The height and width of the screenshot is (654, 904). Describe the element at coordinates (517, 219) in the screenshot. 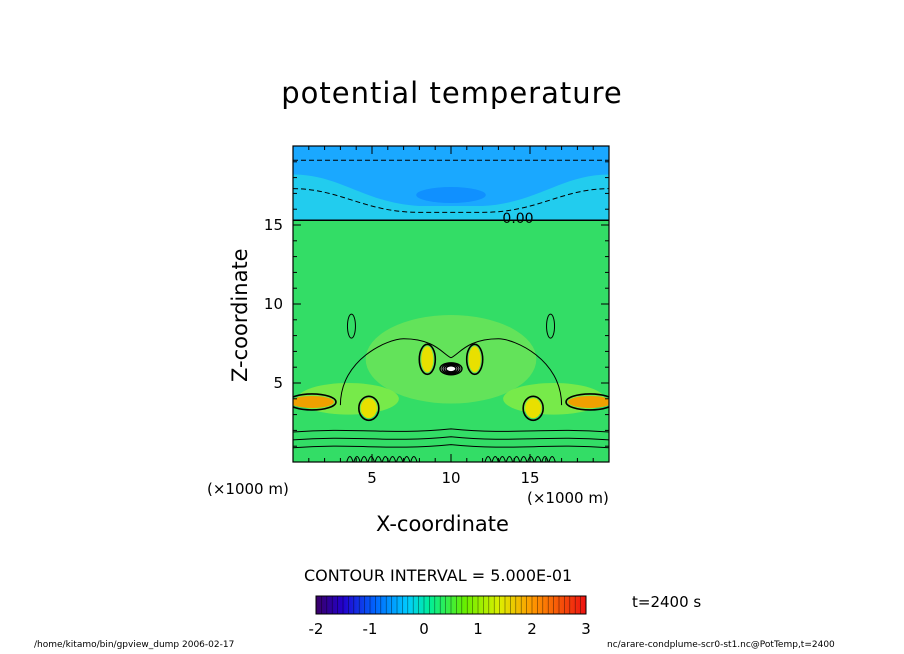

I see `zero-contour-label: 0.00` at that location.